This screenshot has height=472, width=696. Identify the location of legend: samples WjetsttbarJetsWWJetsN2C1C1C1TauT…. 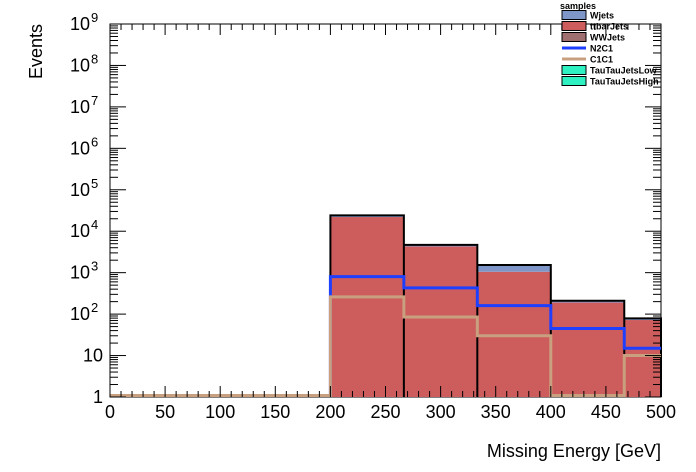
(609, 44).